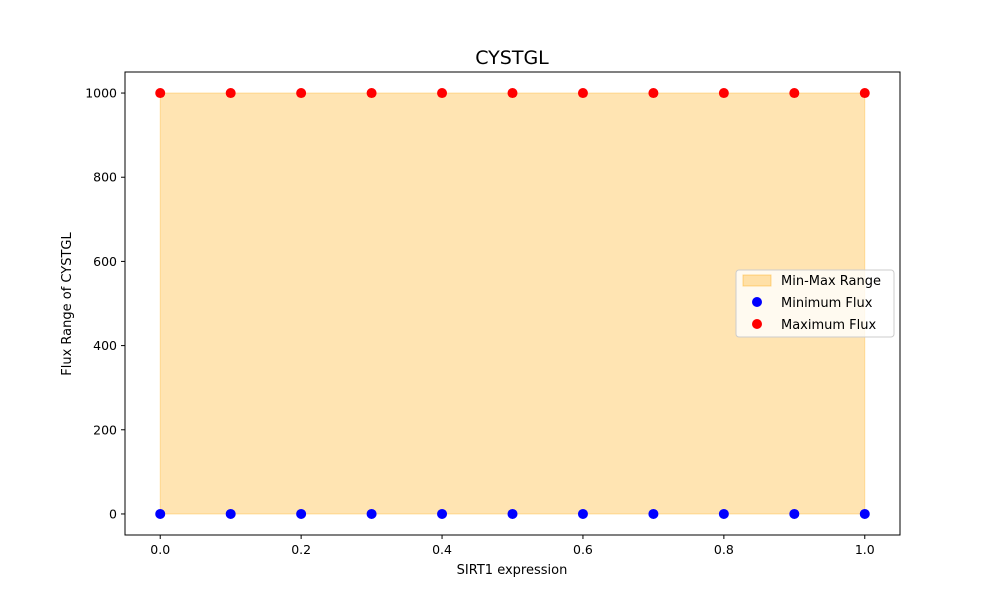 This screenshot has width=1000, height=600. Describe the element at coordinates (583, 549) in the screenshot. I see `x-tick-label: 0.6` at that location.